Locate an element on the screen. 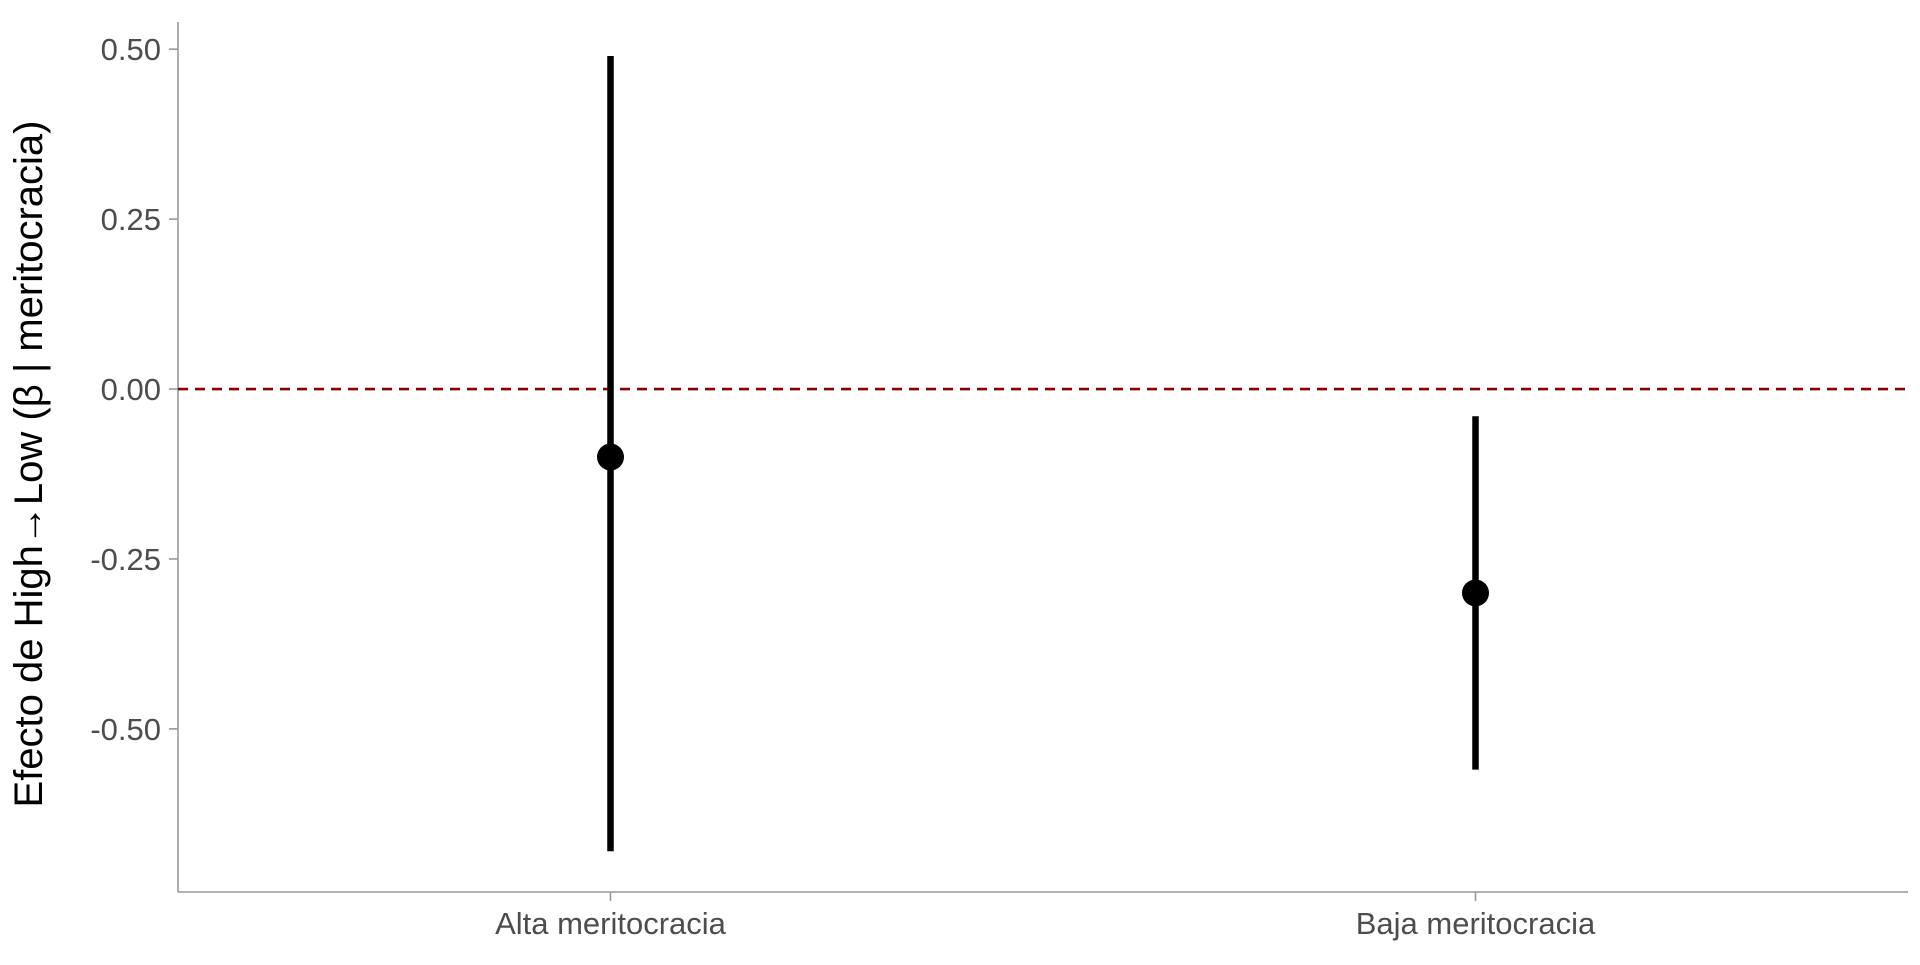  y-tick-label: 0.00 is located at coordinates (131, 389).